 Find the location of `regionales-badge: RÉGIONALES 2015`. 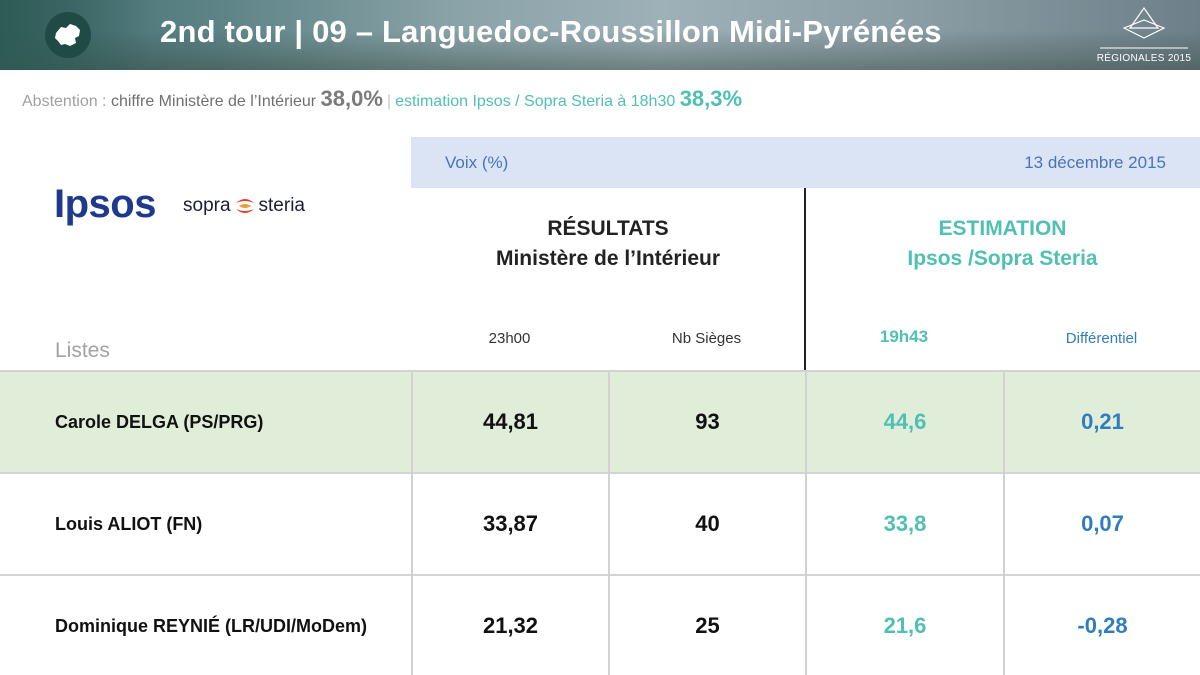

regionales-badge: RÉGIONALES 2015 is located at coordinates (1144, 35).